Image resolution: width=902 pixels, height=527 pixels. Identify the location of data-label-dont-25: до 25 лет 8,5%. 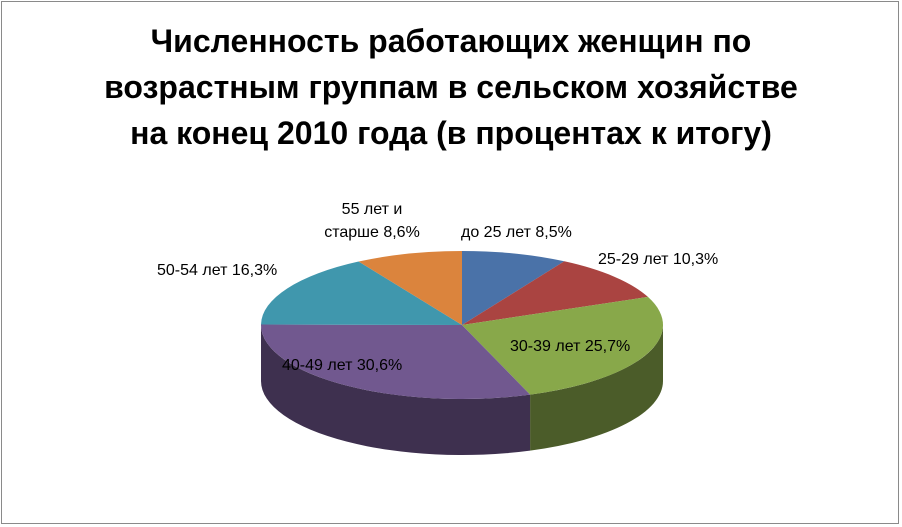
(516, 232).